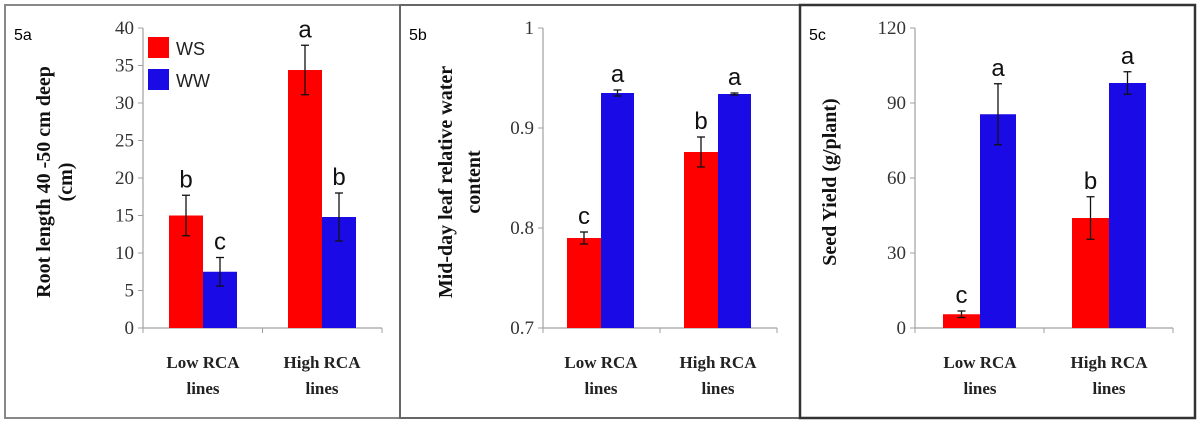  What do you see at coordinates (896, 103) in the screenshot?
I see `y-tick-label: 90` at bounding box center [896, 103].